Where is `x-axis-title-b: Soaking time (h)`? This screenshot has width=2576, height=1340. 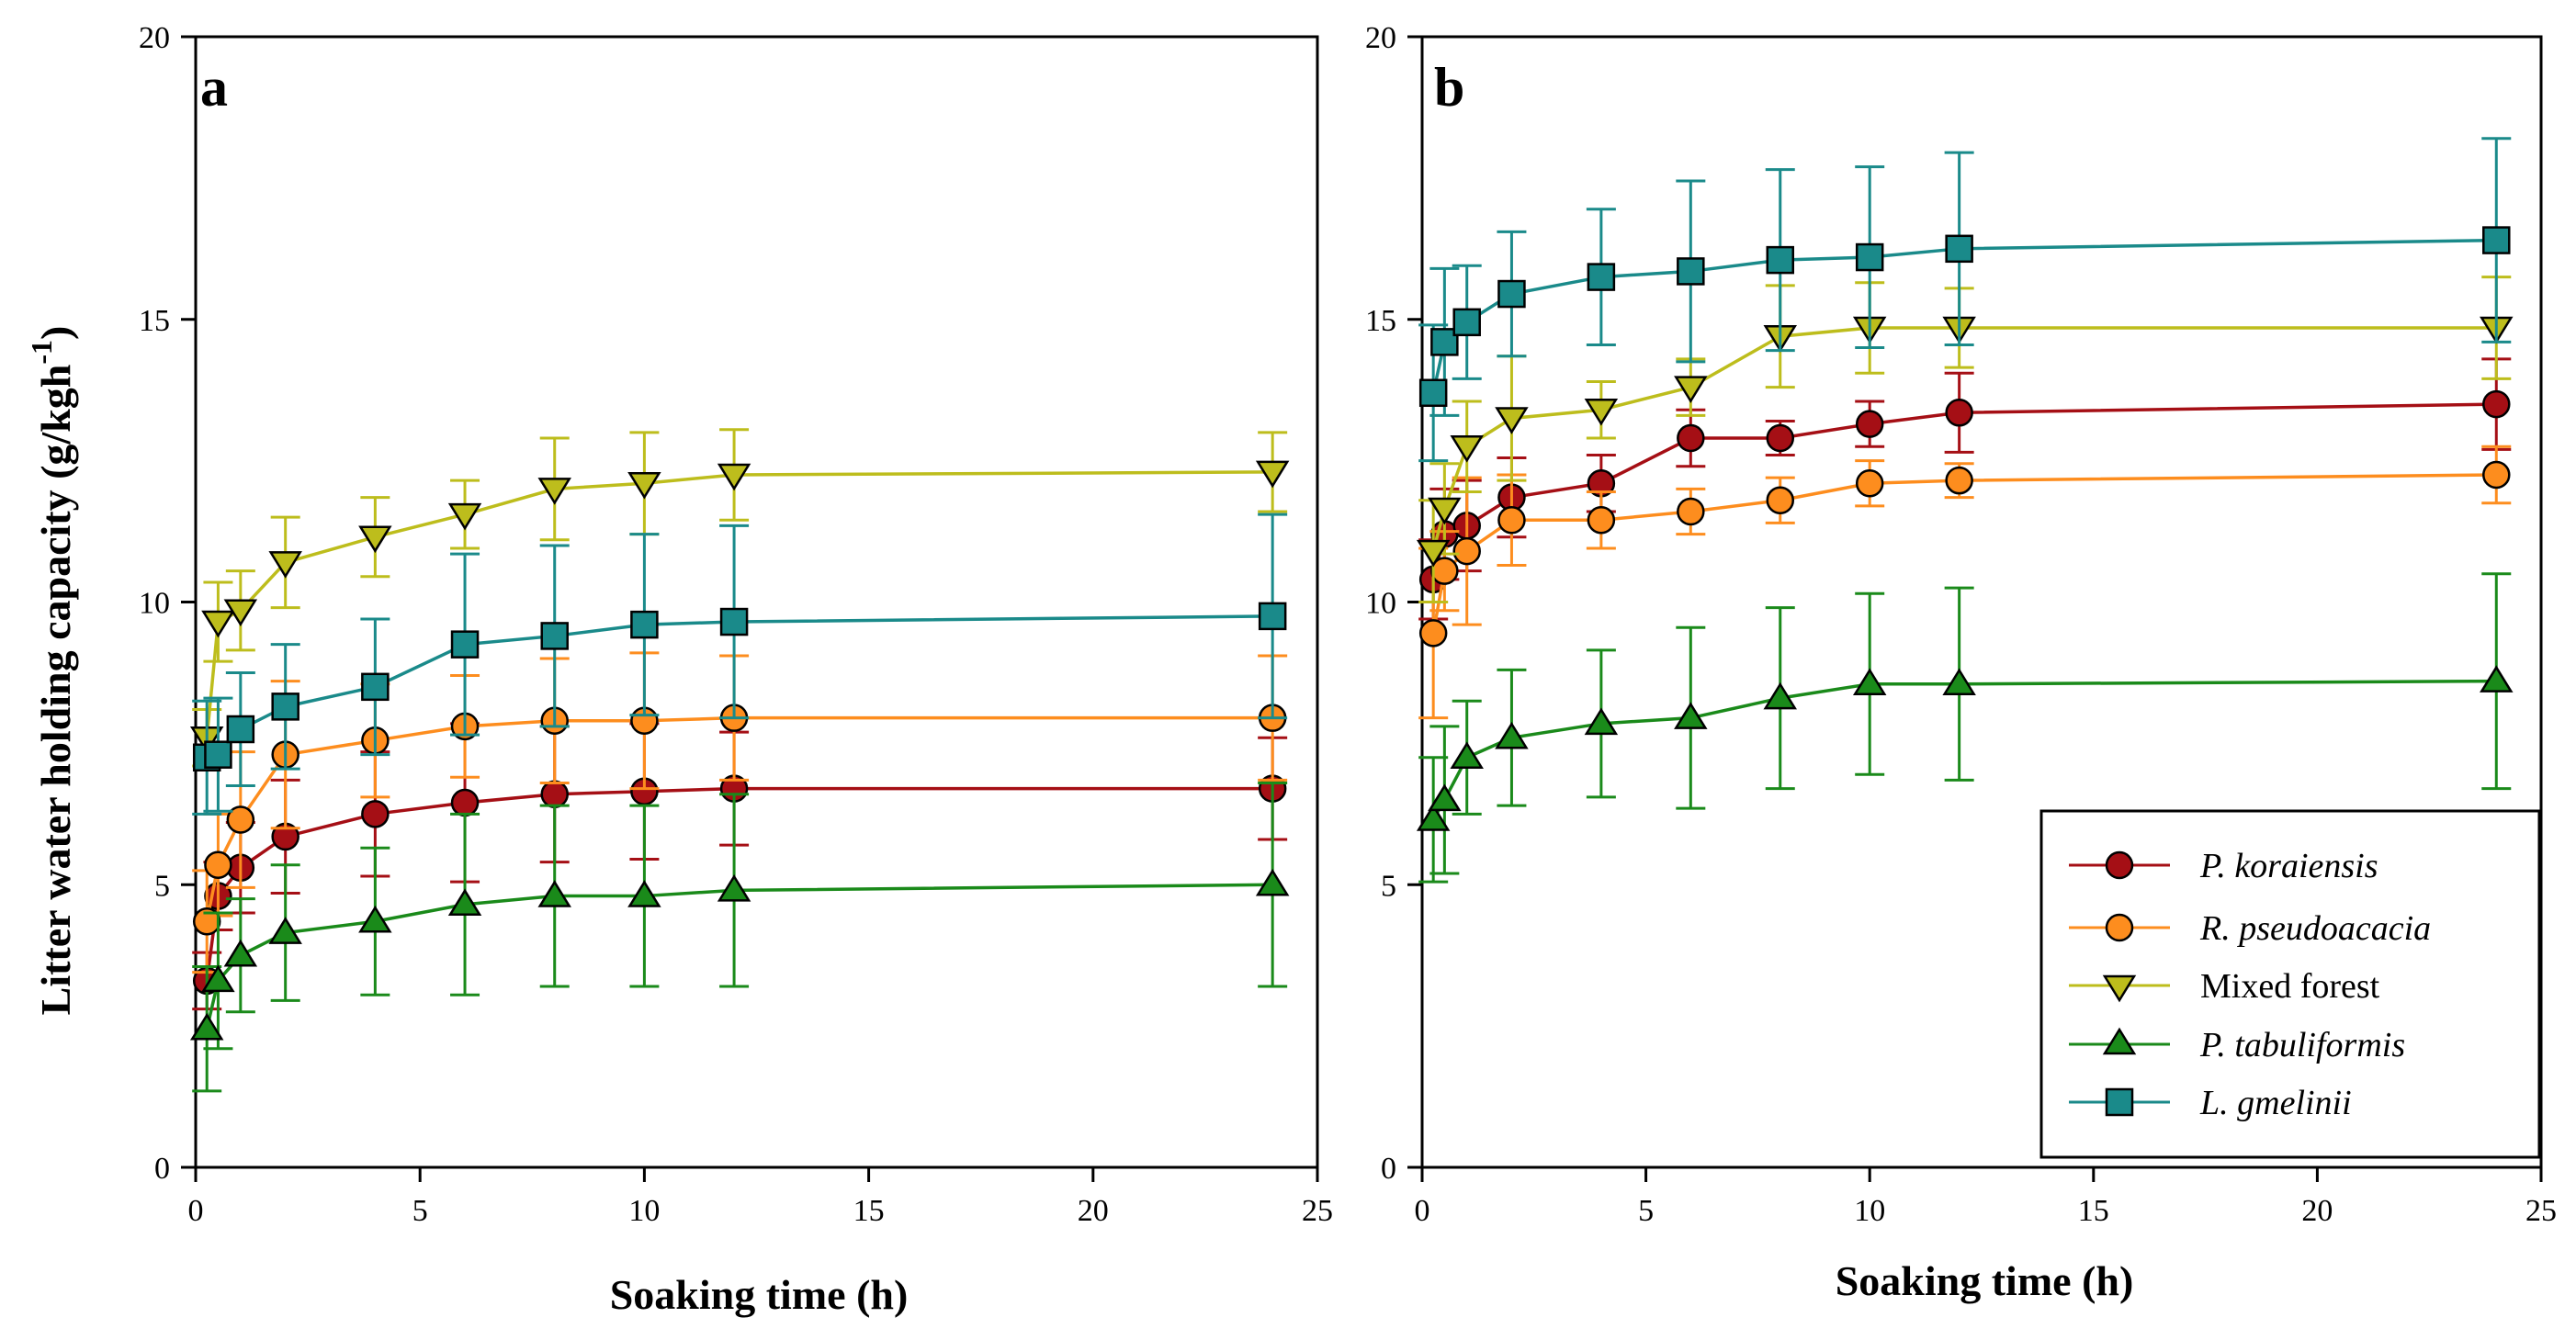 x-axis-title-b: Soaking time (h) is located at coordinates (1985, 1280).